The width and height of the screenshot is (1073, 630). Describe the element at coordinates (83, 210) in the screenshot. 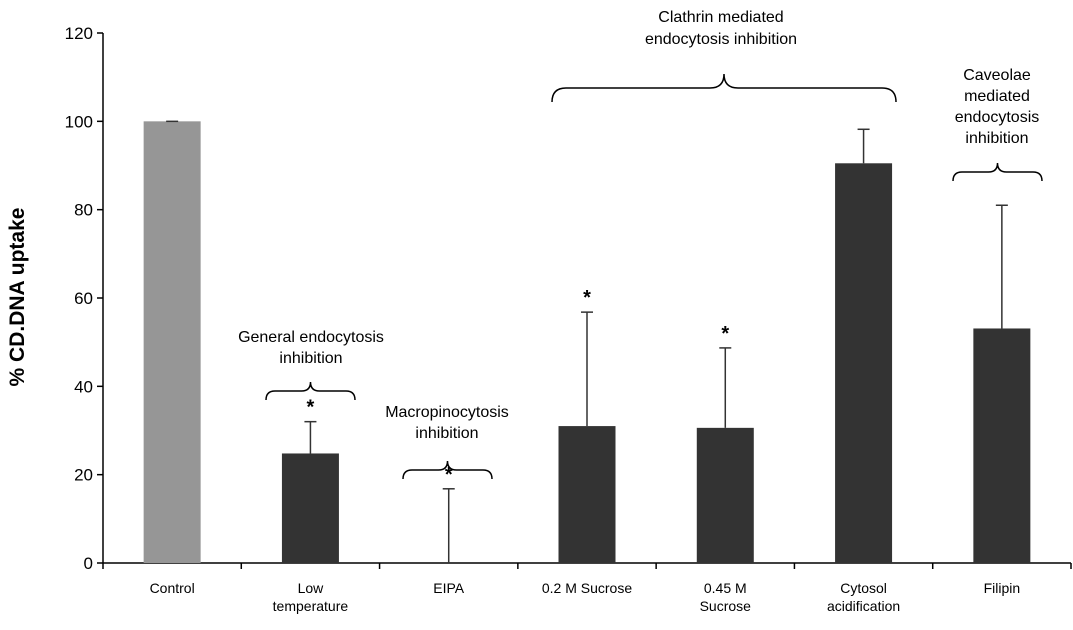

I see `y-tick-label: 80` at that location.